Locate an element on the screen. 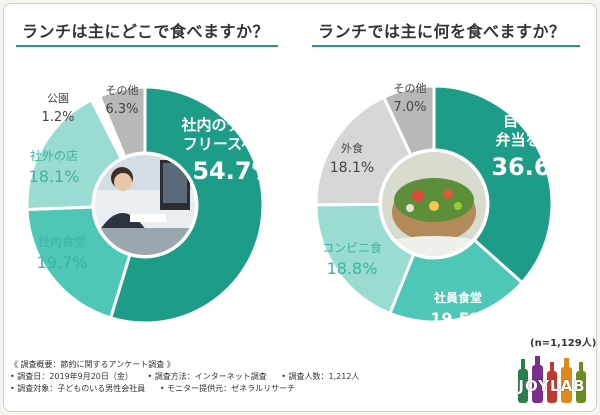 Image resolution: width=600 pixels, height=415 pixels. joylab-logo: JOYLAB is located at coordinates (552, 380).